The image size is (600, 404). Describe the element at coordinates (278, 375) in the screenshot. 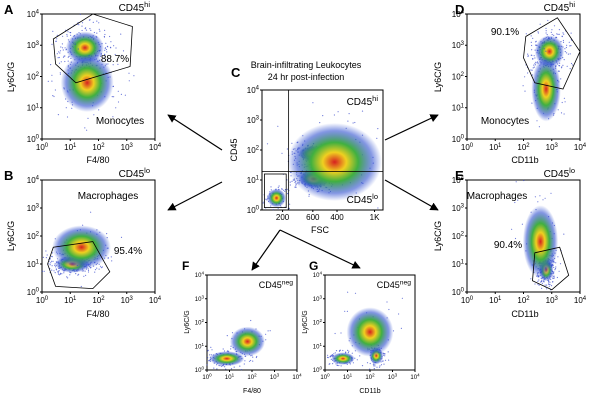

I see `x-tick-label-sup: 3` at that location.